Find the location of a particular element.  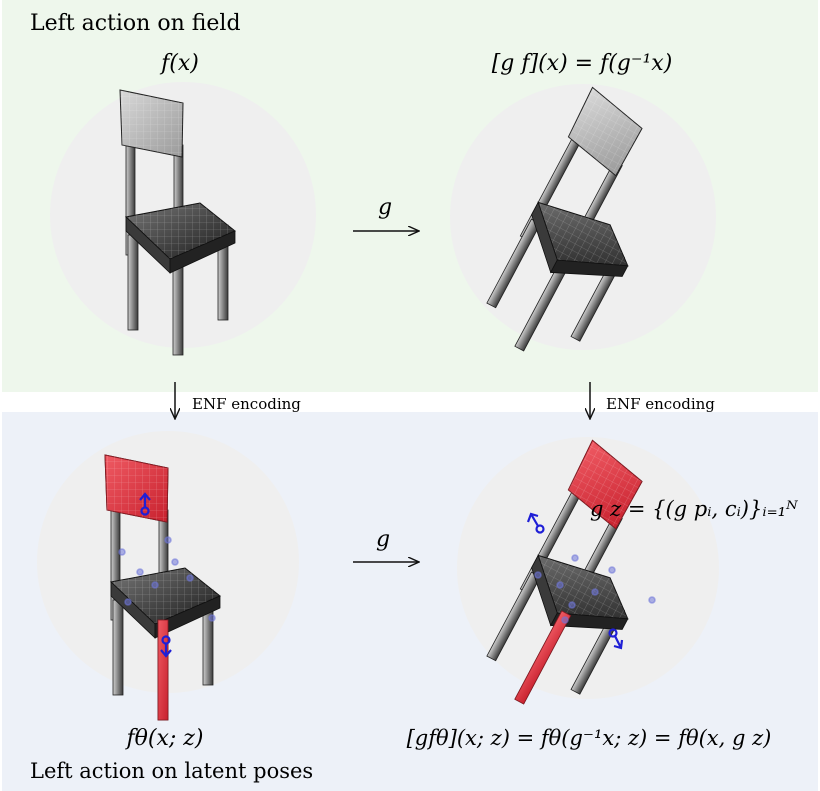

pose-leg-point-transformed is located at coordinates (613, 633).